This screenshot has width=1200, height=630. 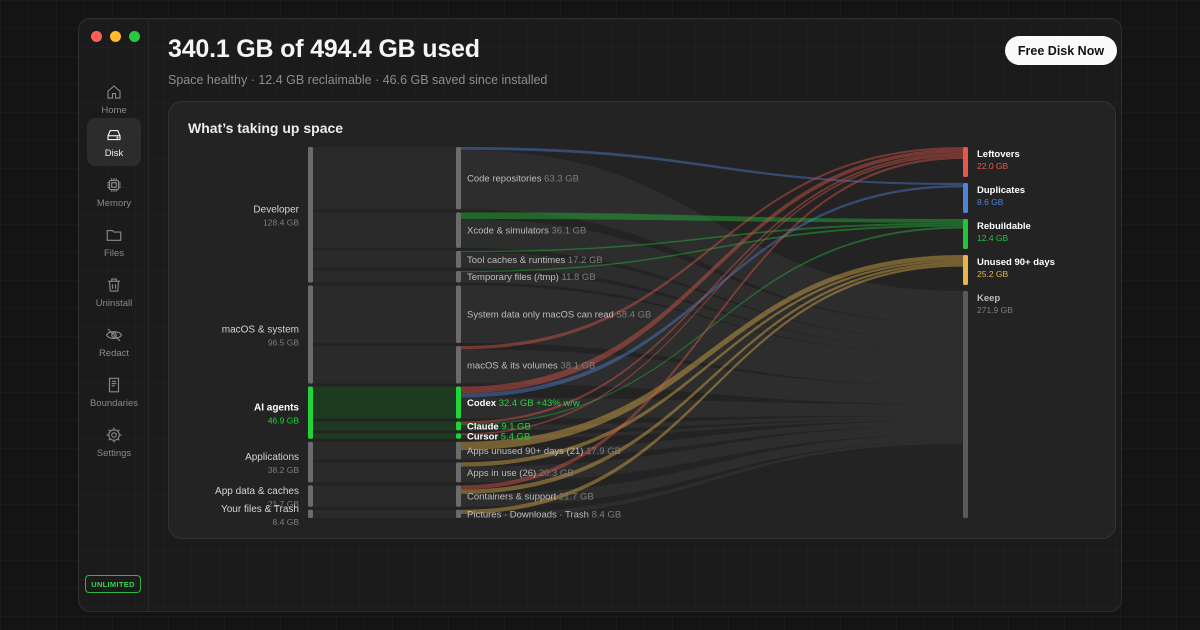 I want to click on group-label: Developer, so click(x=276, y=210).